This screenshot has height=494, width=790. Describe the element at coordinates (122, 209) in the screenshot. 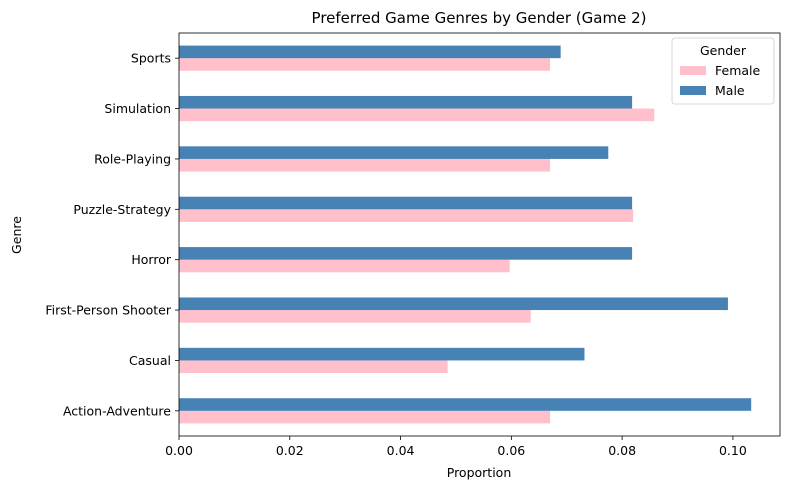

I see `y-tick-label: Puzzle-Strategy` at that location.